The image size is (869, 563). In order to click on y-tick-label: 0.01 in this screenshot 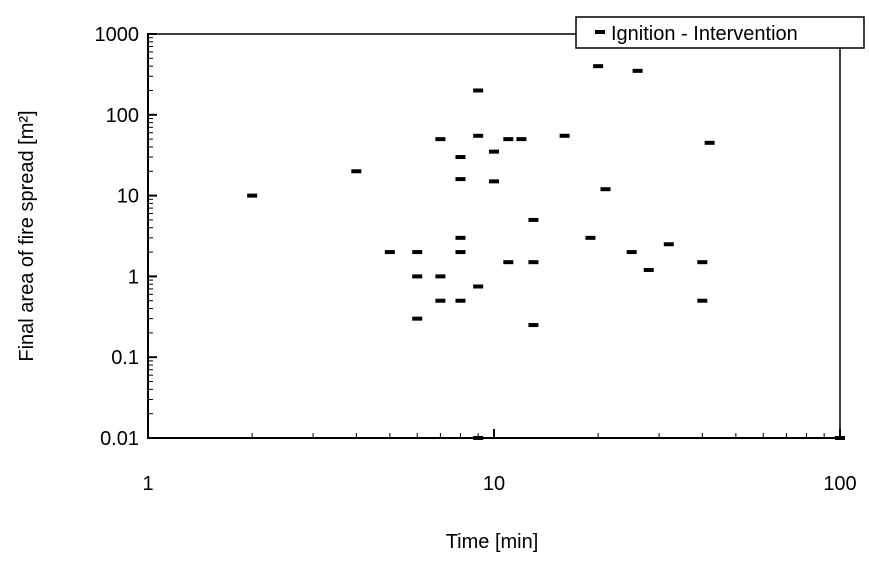, I will do `click(119, 439)`.